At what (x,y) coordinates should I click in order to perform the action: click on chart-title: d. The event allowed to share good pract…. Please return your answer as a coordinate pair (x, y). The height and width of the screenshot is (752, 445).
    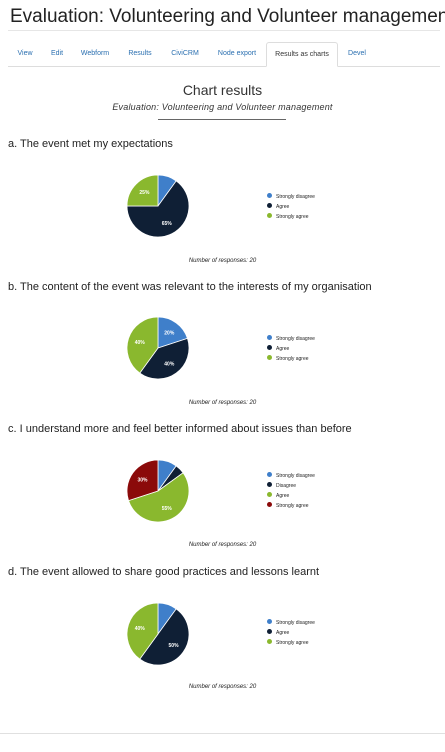
    Looking at the image, I should click on (164, 572).